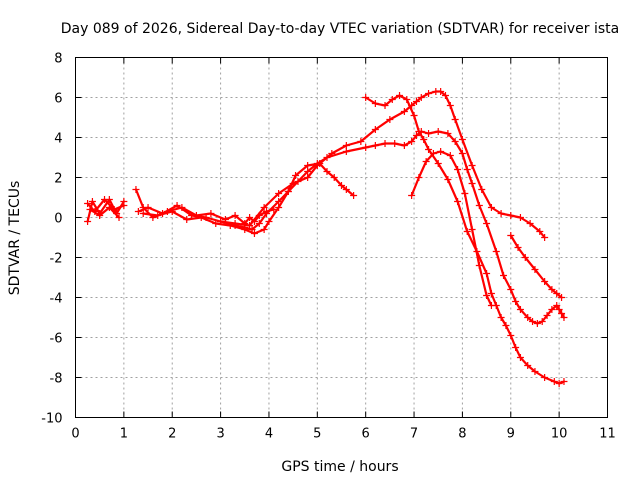  Describe the element at coordinates (56, 379) in the screenshot. I see `y-tick-label: -8` at that location.